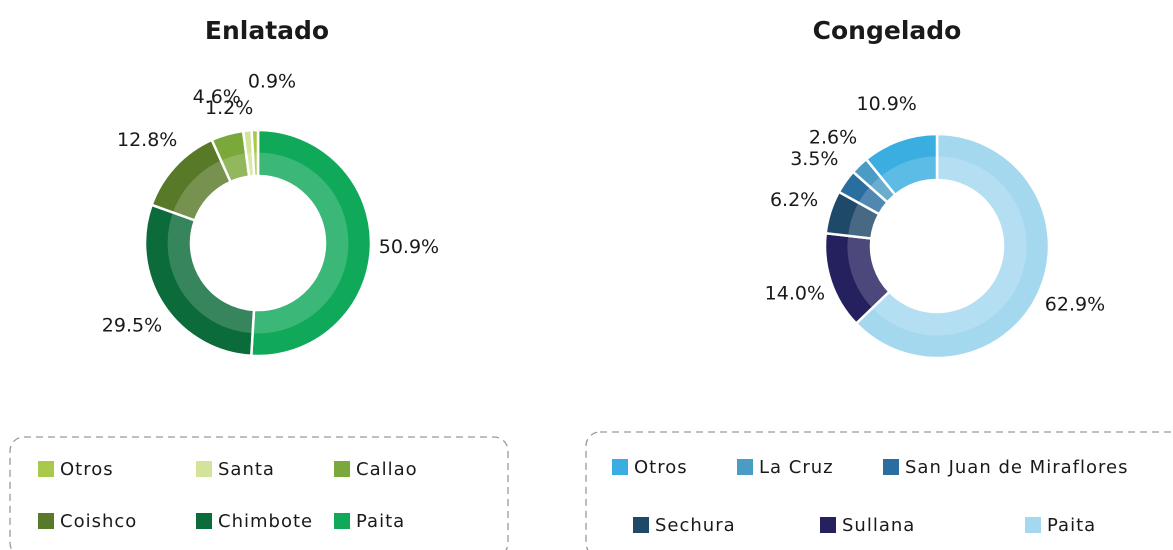 This screenshot has height=550, width=1173. Describe the element at coordinates (833, 137) in the screenshot. I see `value-label: 2.6%` at that location.